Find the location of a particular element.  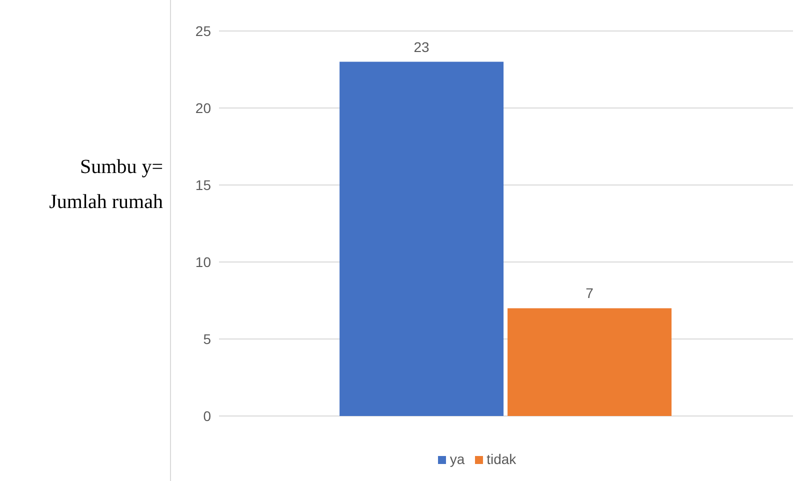

y-tick-label: 15 is located at coordinates (203, 184).